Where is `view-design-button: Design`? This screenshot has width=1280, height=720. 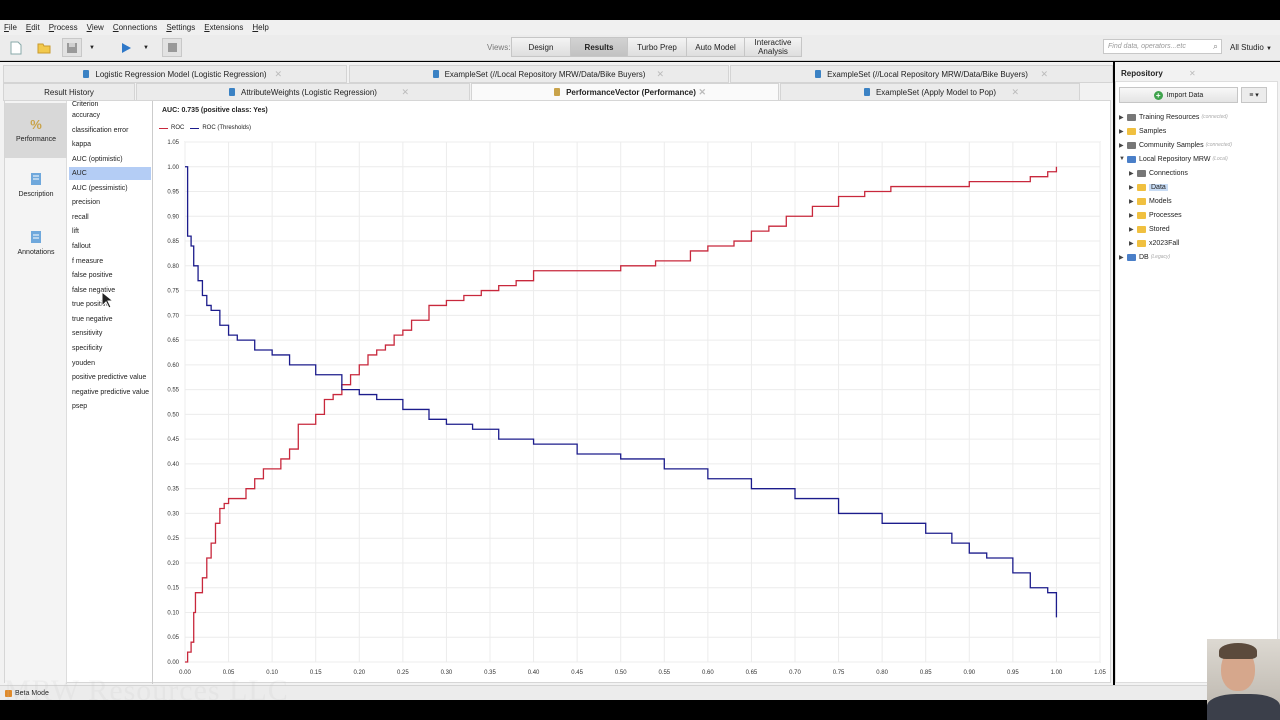 view-design-button: Design is located at coordinates (541, 47).